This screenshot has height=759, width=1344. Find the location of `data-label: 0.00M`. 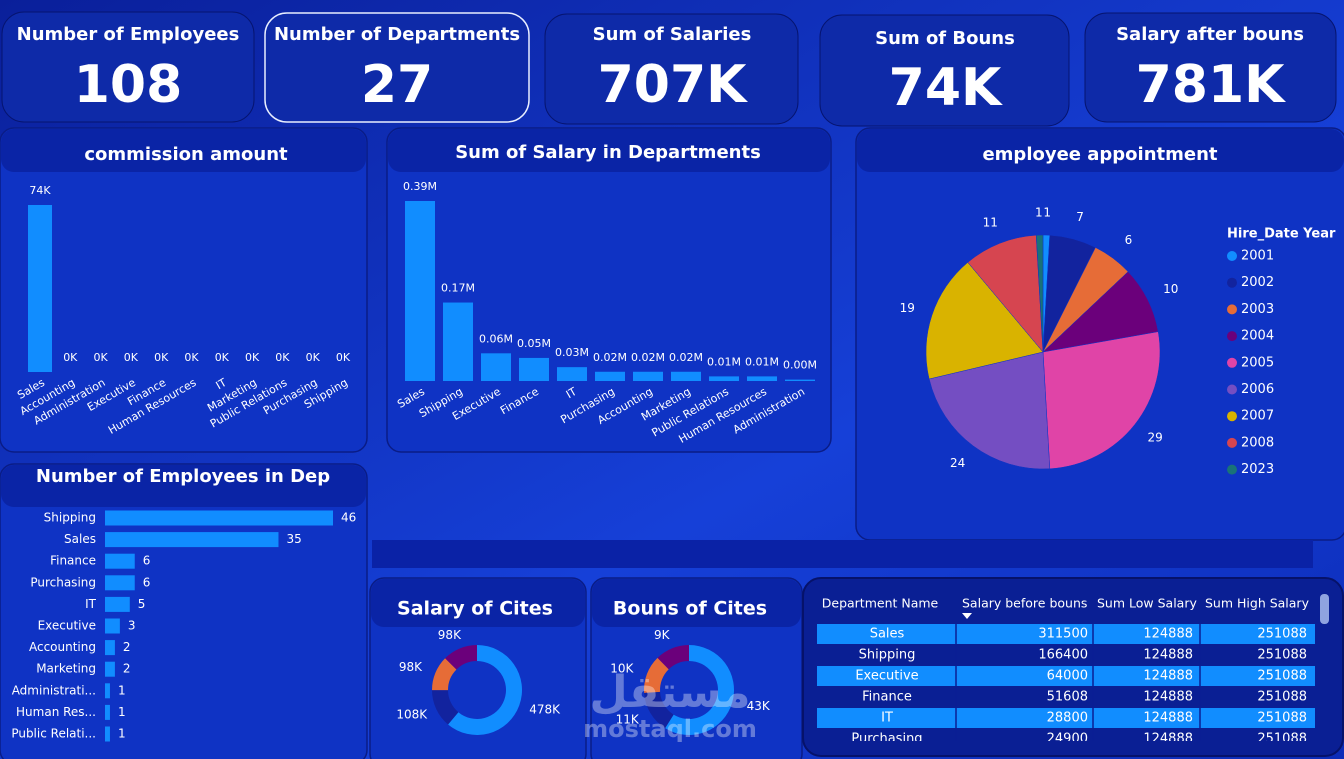

data-label: 0.00M is located at coordinates (800, 365).